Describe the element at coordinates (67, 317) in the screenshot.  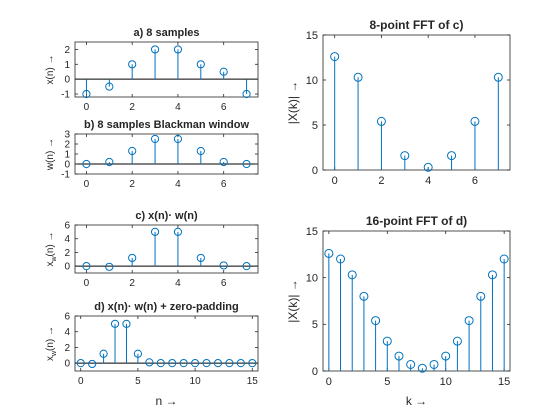
I see `y-tick-label: 6` at that location.